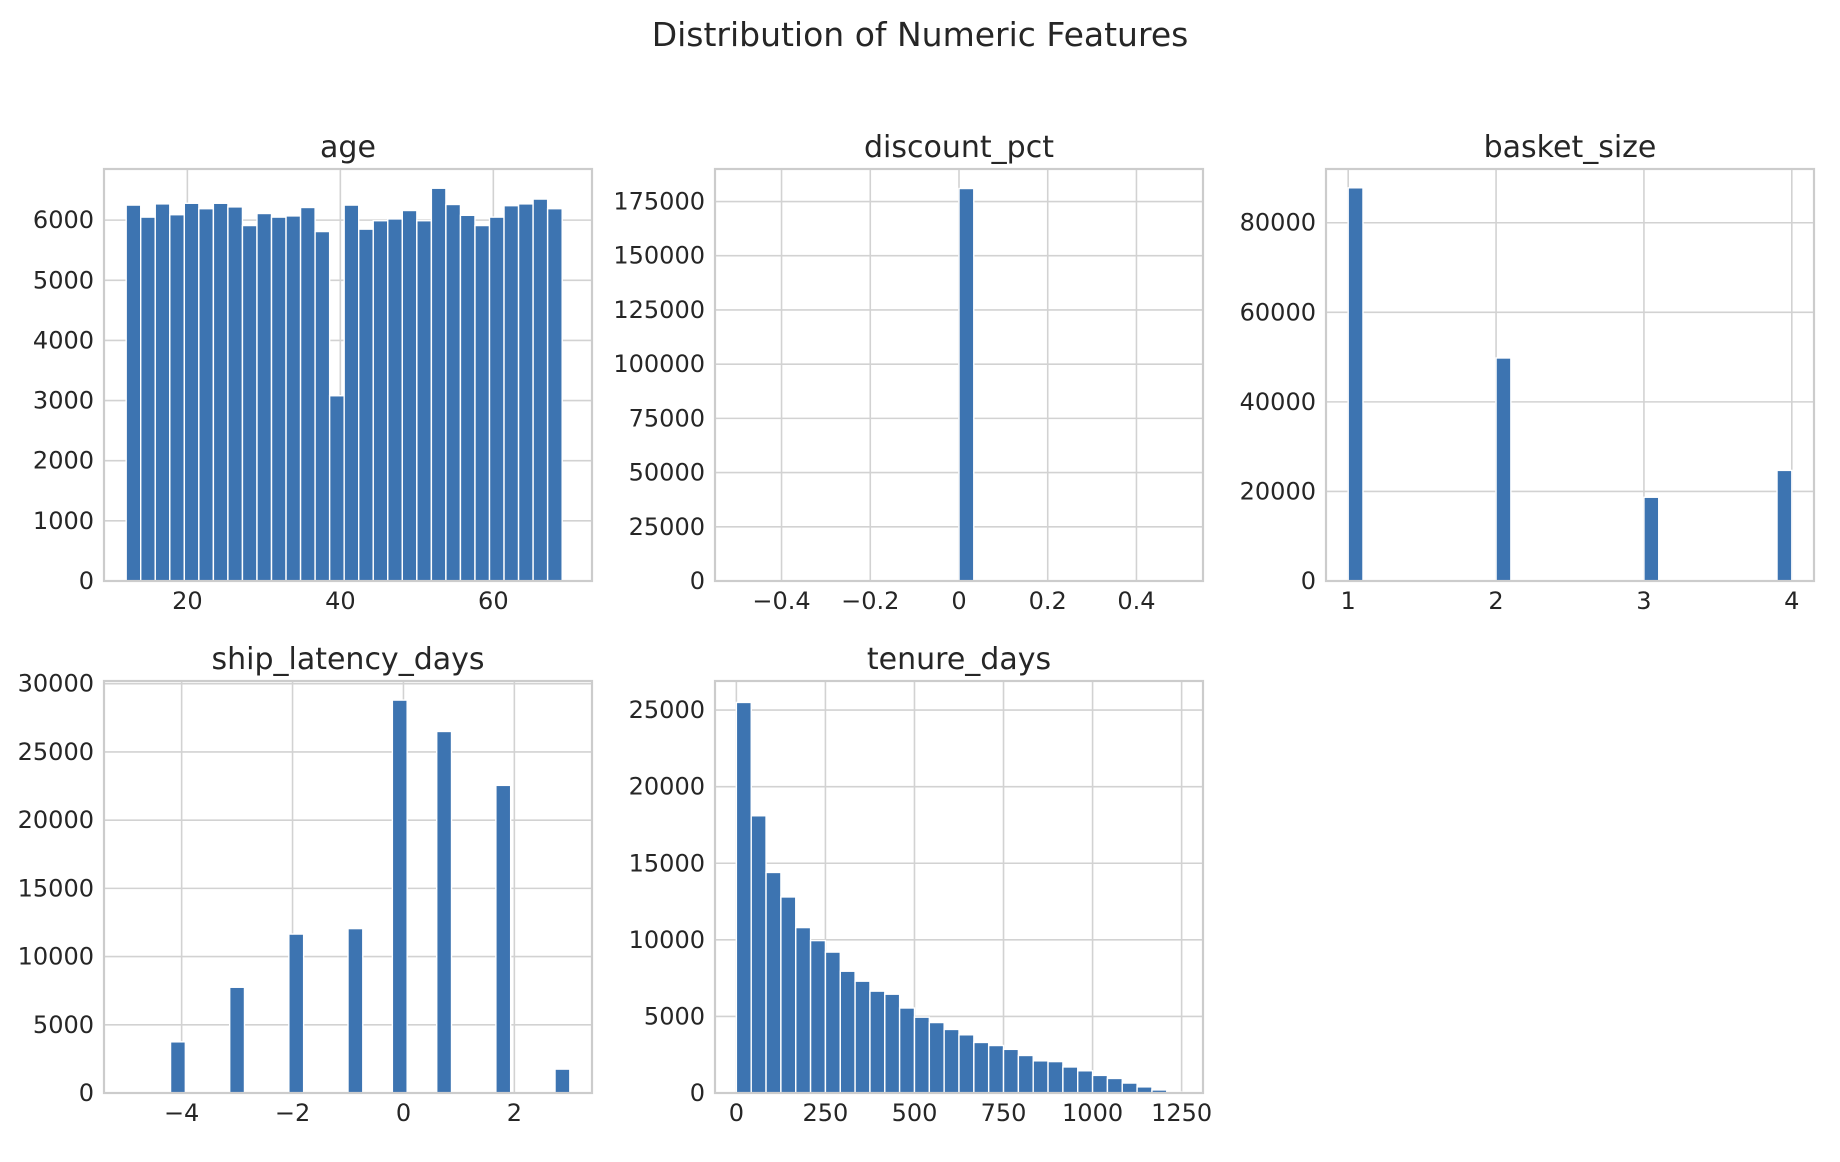 The height and width of the screenshot is (1162, 1840). What do you see at coordinates (1092, 1113) in the screenshot?
I see `x-tick-label: 1000` at bounding box center [1092, 1113].